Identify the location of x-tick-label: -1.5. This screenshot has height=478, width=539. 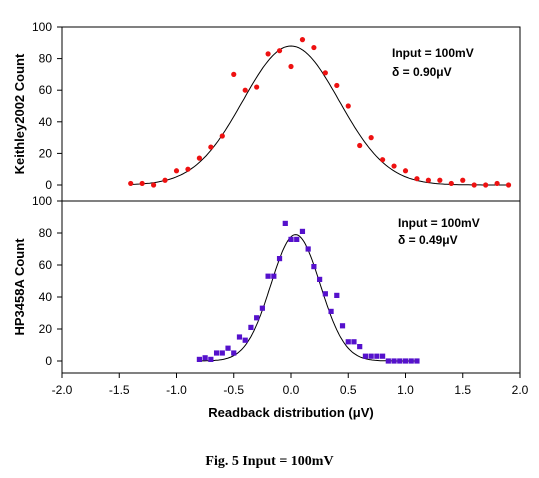
(119, 390).